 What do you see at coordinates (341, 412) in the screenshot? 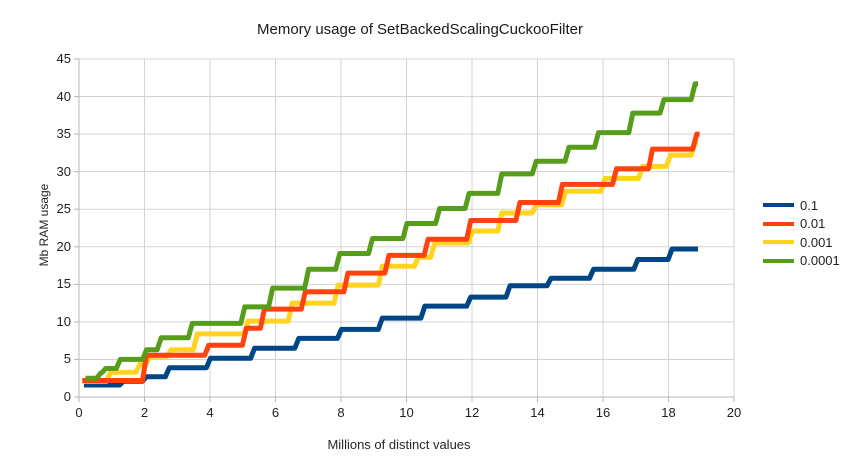
I see `x-tick-label: 8` at bounding box center [341, 412].